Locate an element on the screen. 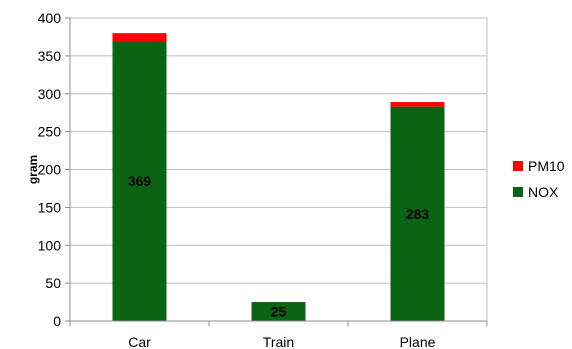  y-tick-label: 350 is located at coordinates (50, 56).